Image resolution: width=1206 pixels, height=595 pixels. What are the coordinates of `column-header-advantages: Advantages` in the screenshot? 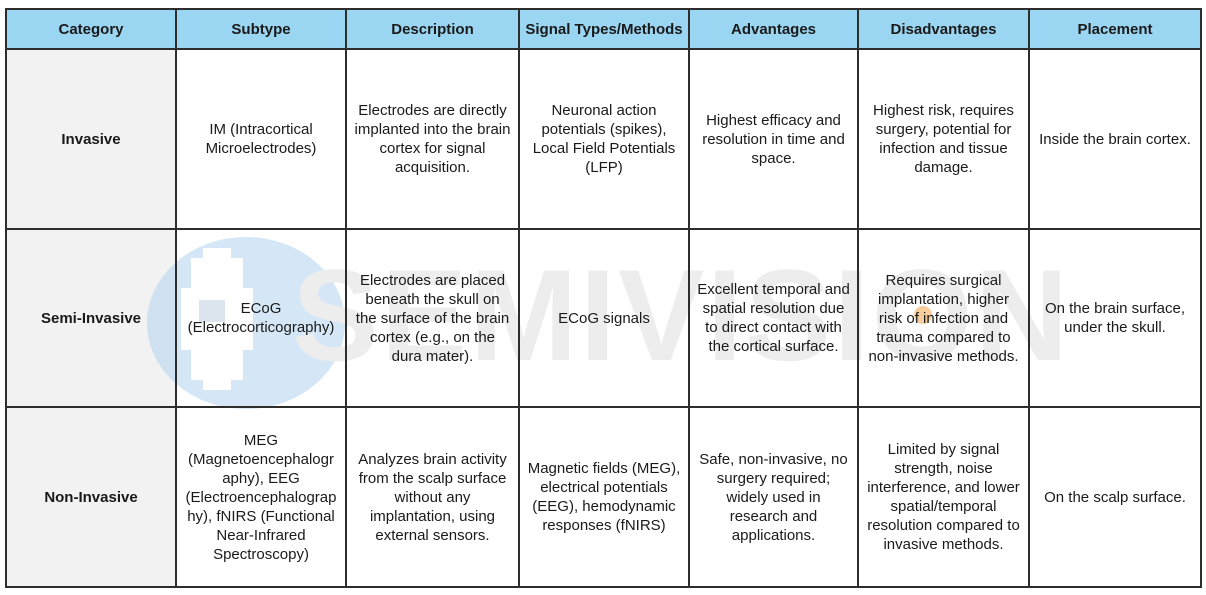 It's located at (773, 29).